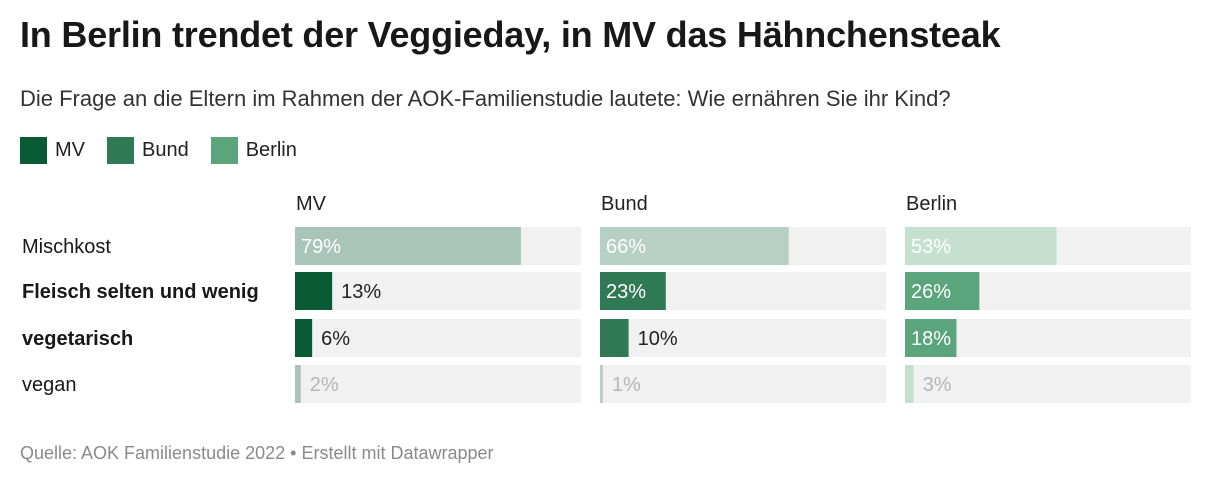  Describe the element at coordinates (931, 204) in the screenshot. I see `panel-header-berlin: Berlin` at that location.